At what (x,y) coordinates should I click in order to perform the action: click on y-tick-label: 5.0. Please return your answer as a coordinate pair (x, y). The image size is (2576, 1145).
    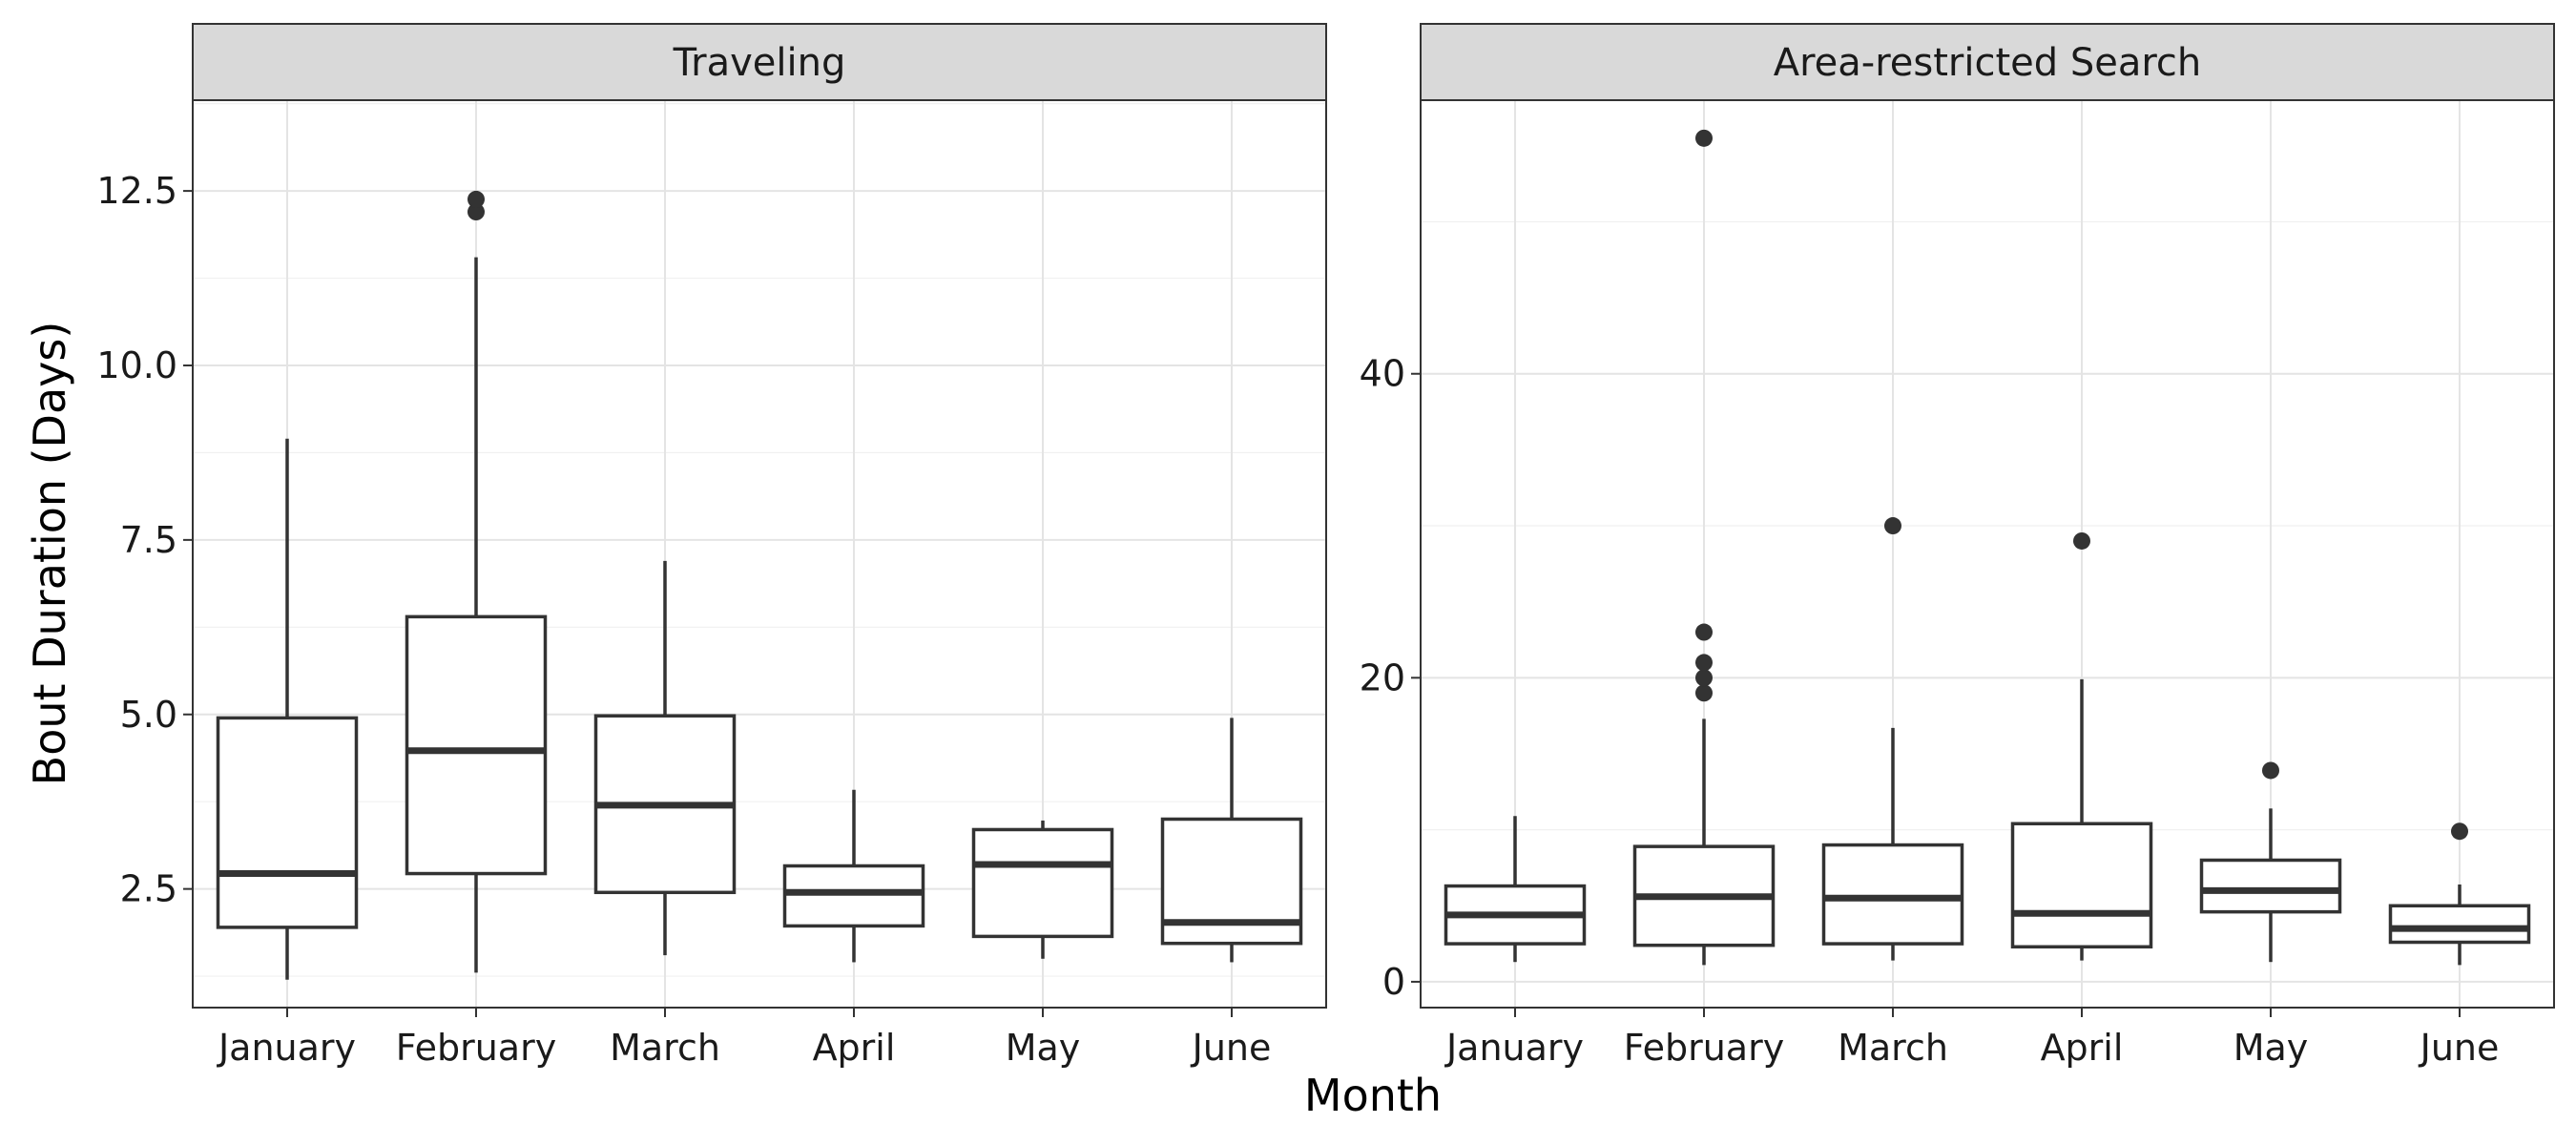
    Looking at the image, I should click on (148, 715).